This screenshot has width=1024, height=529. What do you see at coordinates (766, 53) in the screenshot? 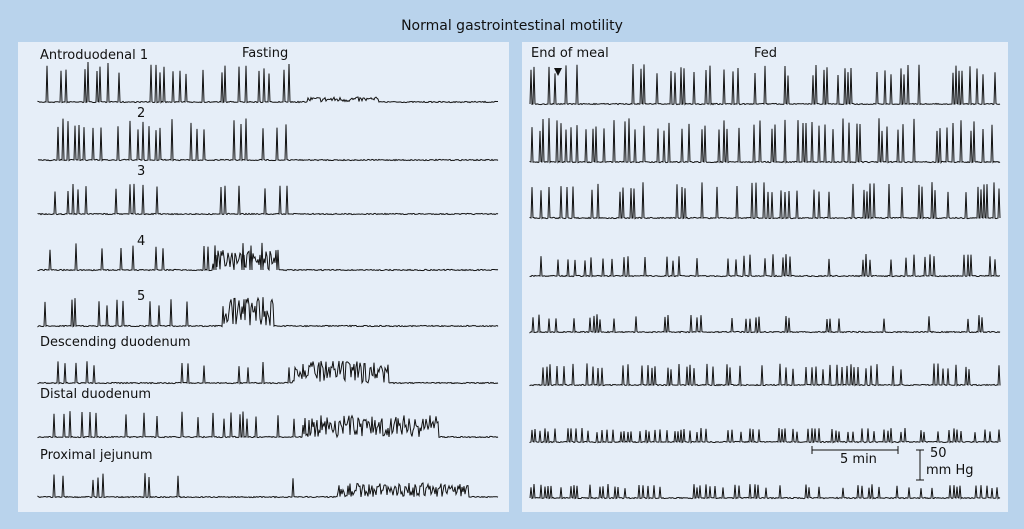
I see `fed-header: Fed` at bounding box center [766, 53].